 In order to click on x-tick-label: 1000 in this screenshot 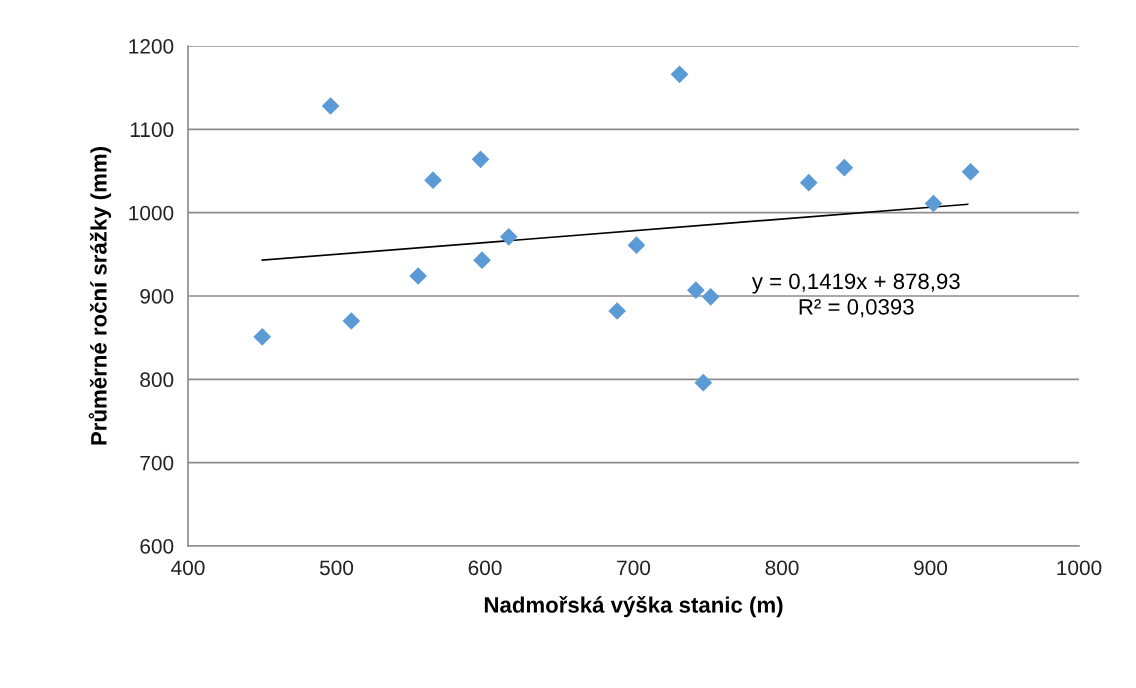, I will do `click(1079, 568)`.